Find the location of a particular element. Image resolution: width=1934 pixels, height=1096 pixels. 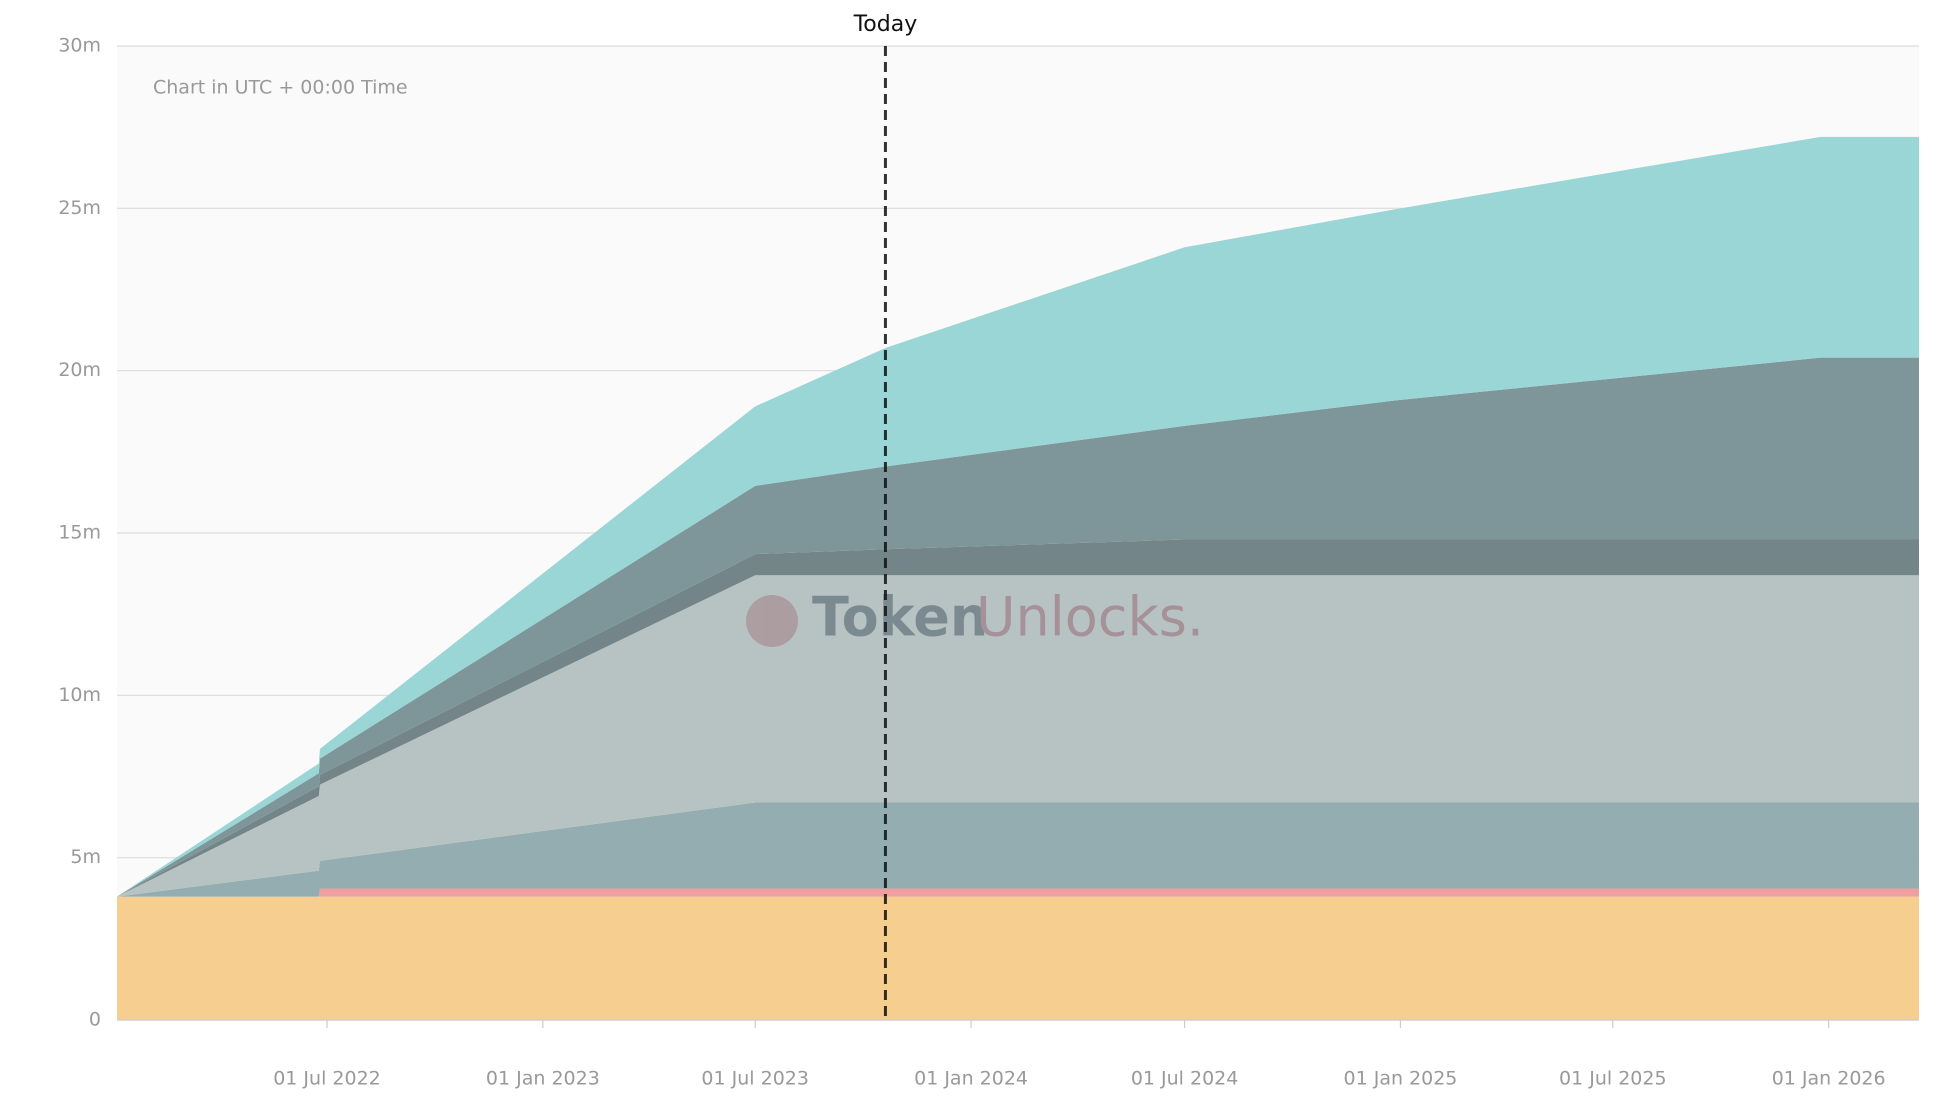

today-label: Today is located at coordinates (885, 24).